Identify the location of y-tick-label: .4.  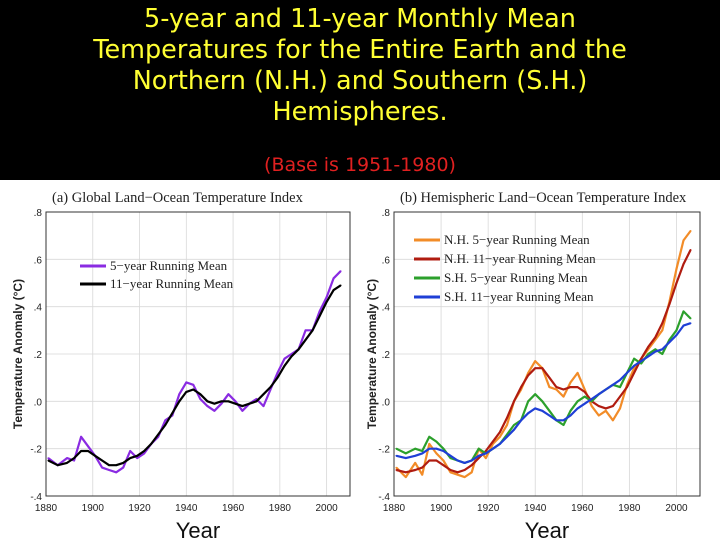
(38, 308).